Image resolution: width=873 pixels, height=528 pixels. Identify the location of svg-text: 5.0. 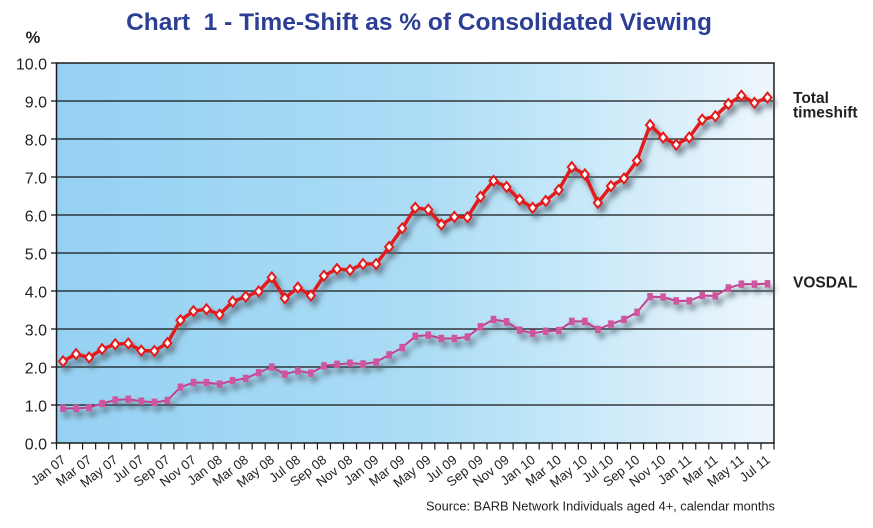
(36, 255).